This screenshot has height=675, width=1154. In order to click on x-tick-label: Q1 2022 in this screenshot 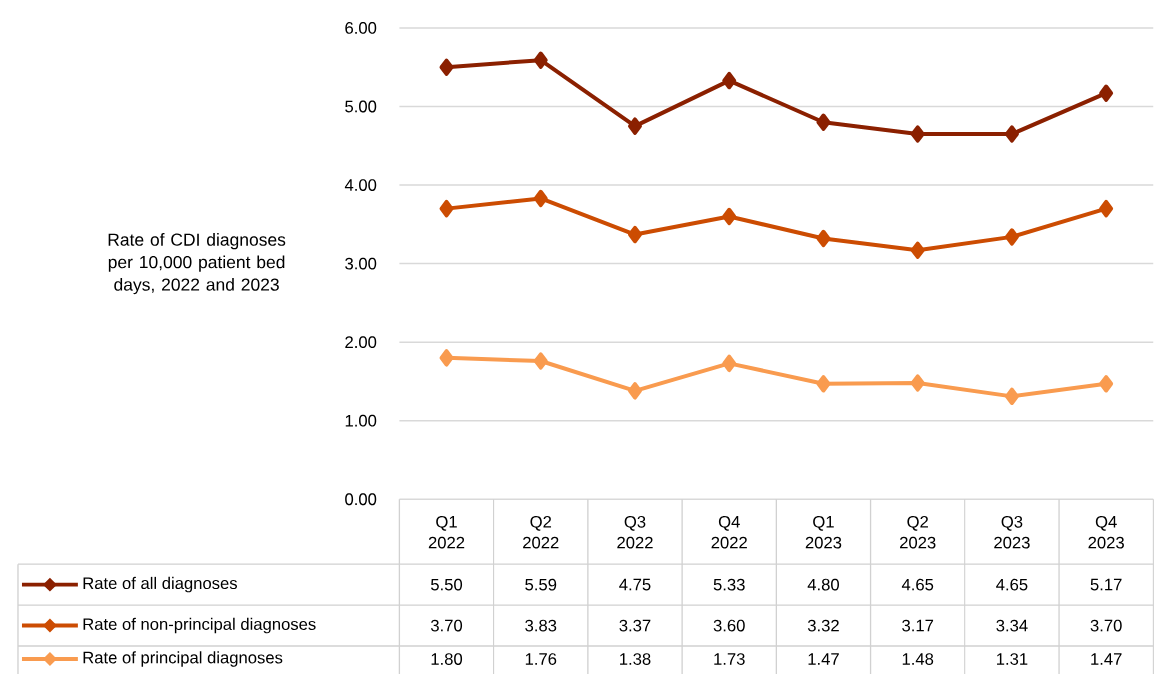, I will do `click(446, 532)`.